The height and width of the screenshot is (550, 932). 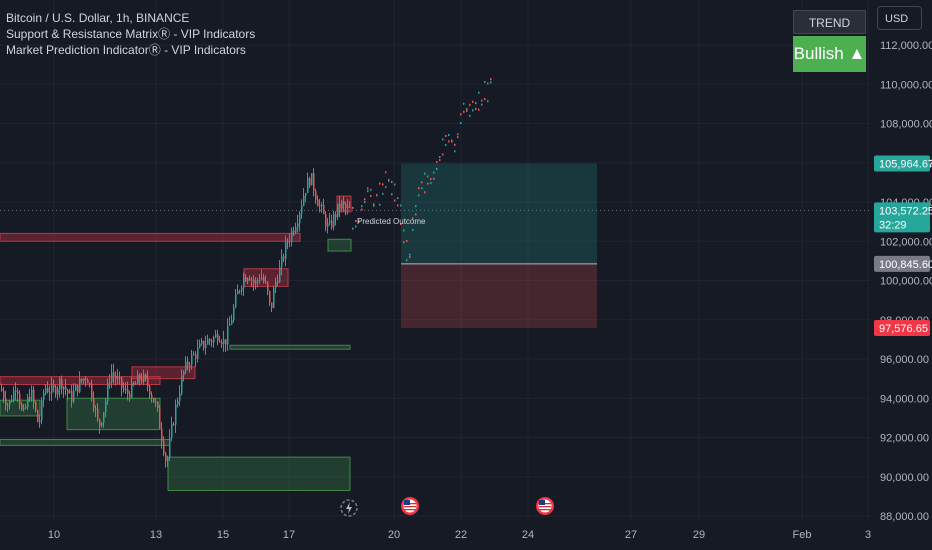 What do you see at coordinates (903, 329) in the screenshot?
I see `price-label-text: 97,576.65` at bounding box center [903, 329].